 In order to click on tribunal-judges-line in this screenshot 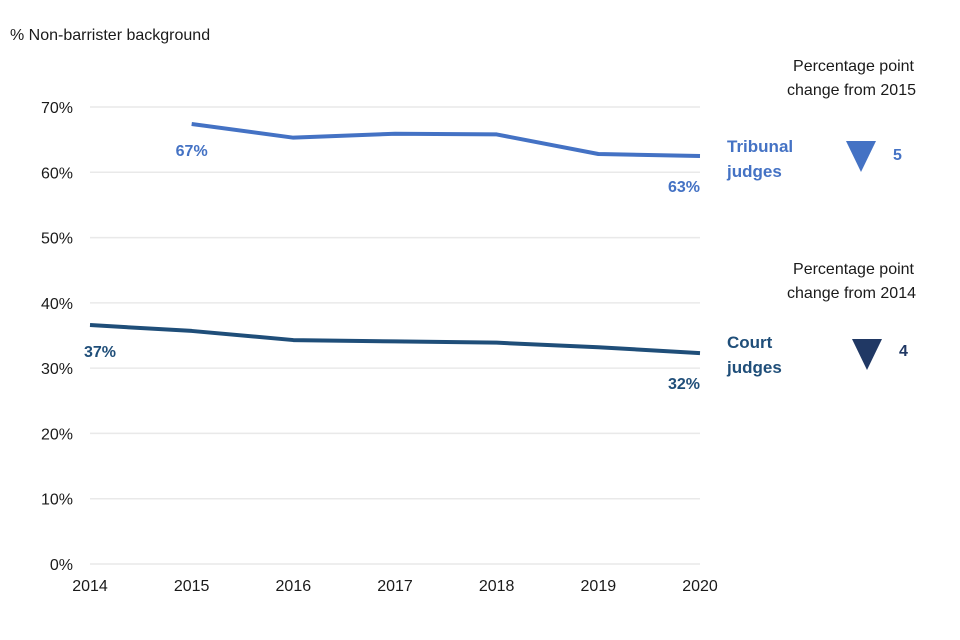, I will do `click(446, 139)`.